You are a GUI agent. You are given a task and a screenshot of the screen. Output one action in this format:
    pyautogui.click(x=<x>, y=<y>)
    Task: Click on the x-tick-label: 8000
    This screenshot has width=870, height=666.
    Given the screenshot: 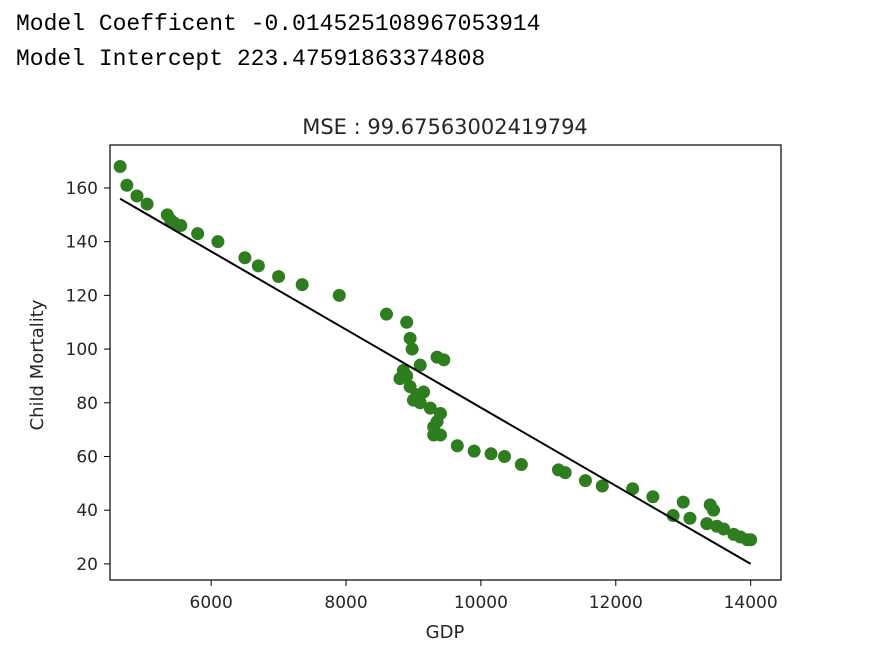 What is the action you would take?
    pyautogui.click(x=345, y=603)
    